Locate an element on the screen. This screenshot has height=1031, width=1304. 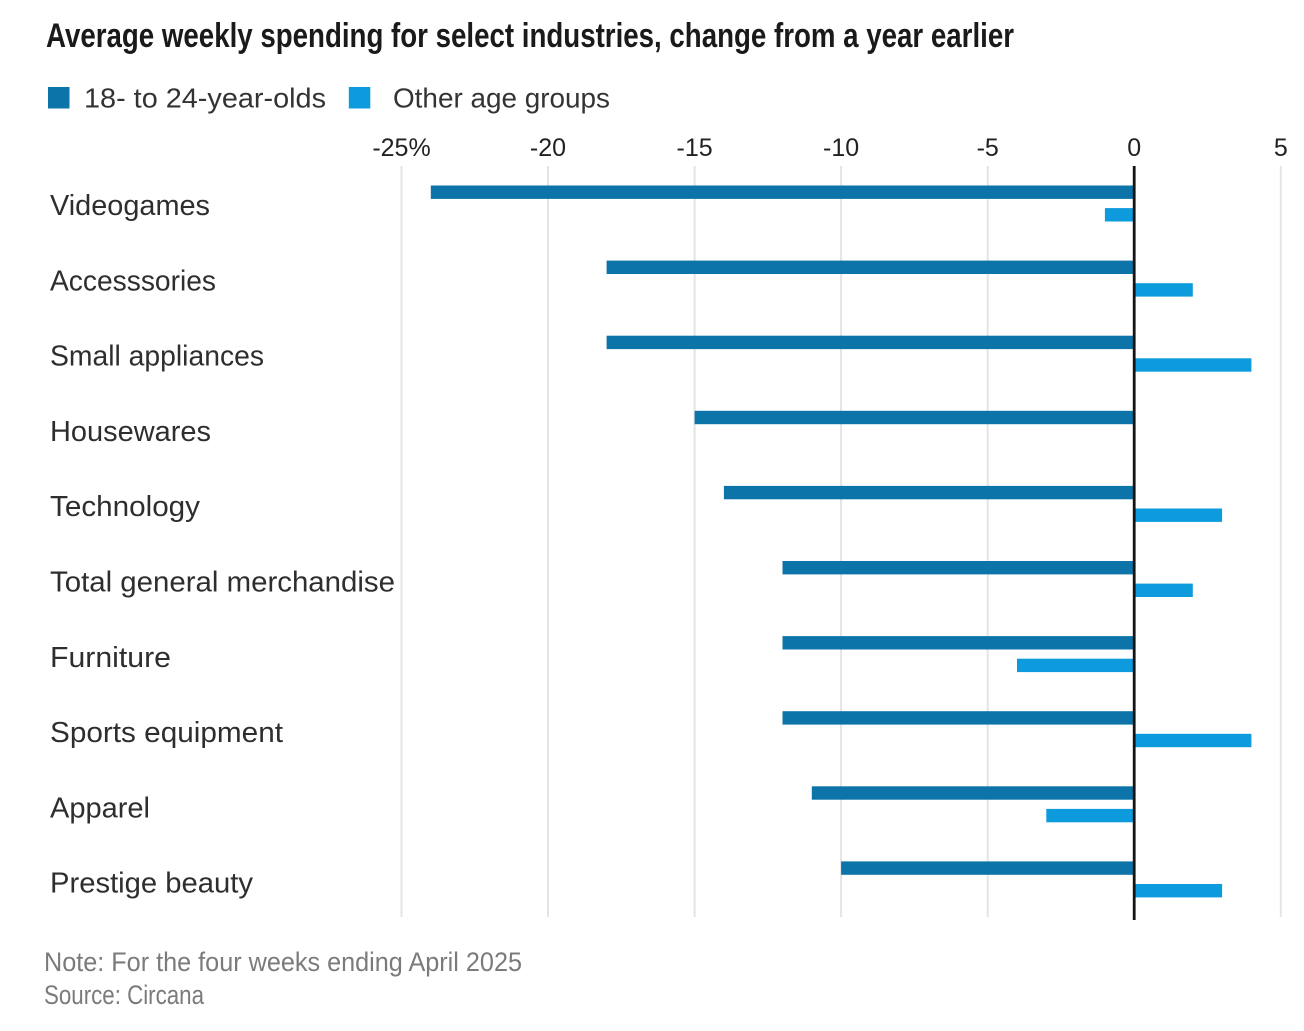
svg-text: Total general merchandise is located at coordinates (222, 583).